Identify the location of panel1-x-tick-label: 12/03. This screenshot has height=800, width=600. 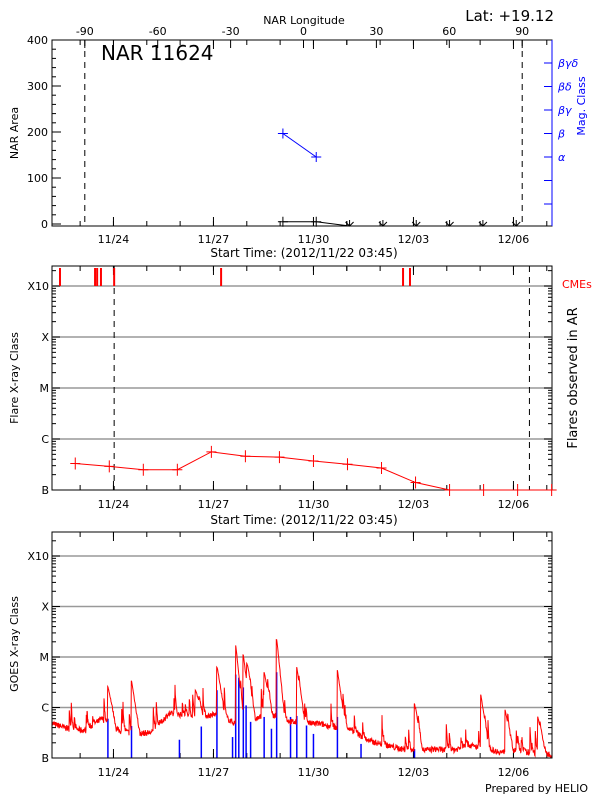
(414, 239).